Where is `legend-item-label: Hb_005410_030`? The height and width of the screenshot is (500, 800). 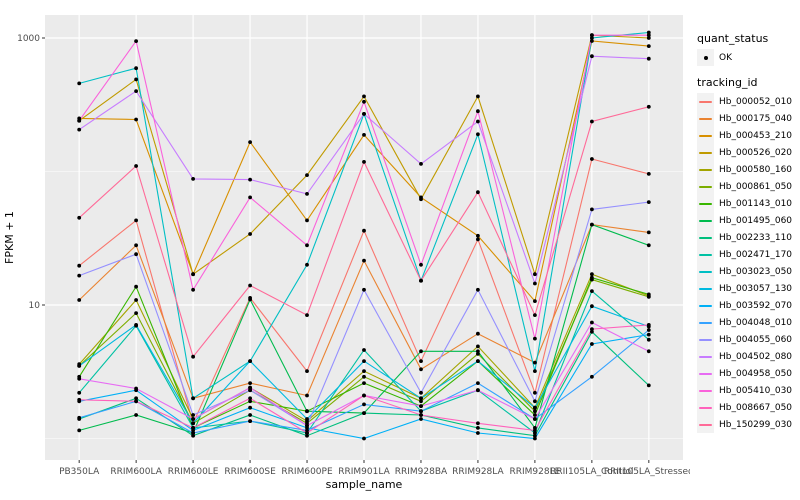 legend-item-label: Hb_005410_030 is located at coordinates (756, 390).